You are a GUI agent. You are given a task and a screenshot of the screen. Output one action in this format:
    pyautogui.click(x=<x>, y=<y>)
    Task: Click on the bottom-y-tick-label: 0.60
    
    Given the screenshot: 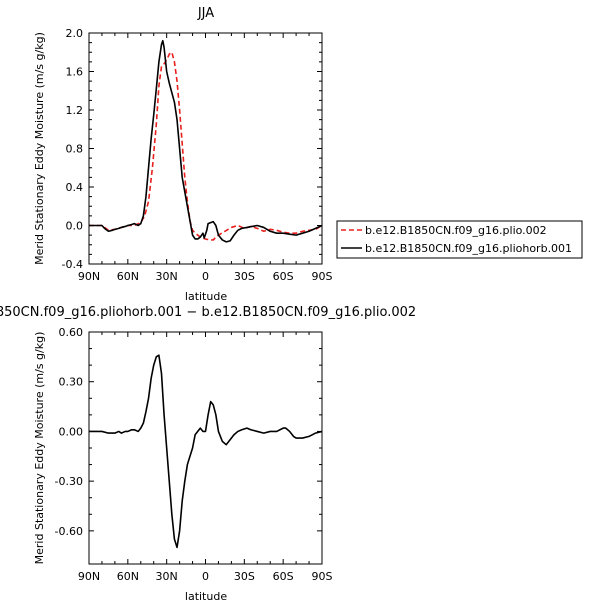 What is the action you would take?
    pyautogui.click(x=71, y=332)
    